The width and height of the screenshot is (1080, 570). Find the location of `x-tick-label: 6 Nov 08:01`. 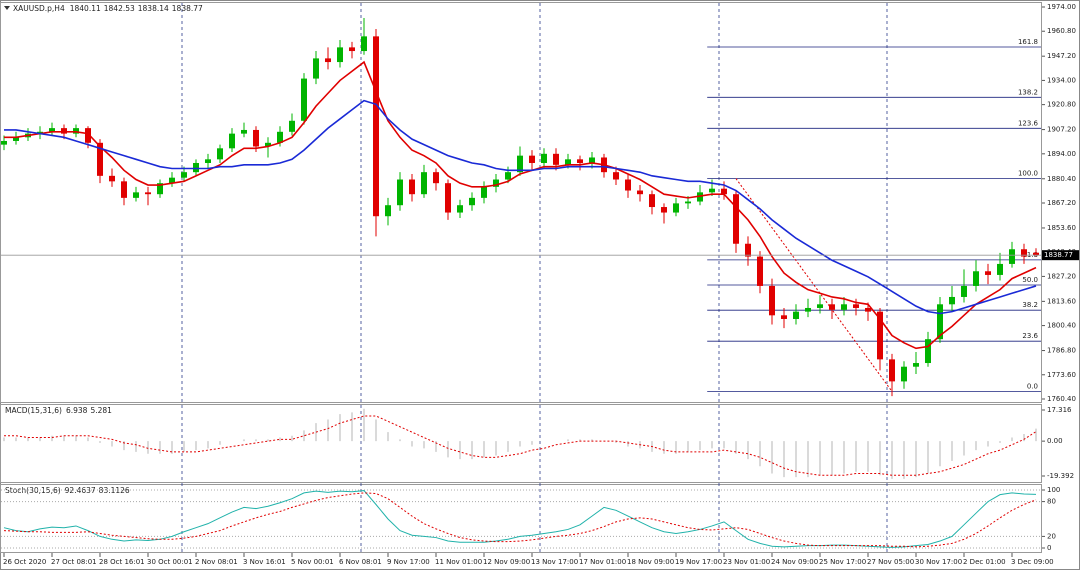

x-tick-label: 6 Nov 08:01 is located at coordinates (360, 562).